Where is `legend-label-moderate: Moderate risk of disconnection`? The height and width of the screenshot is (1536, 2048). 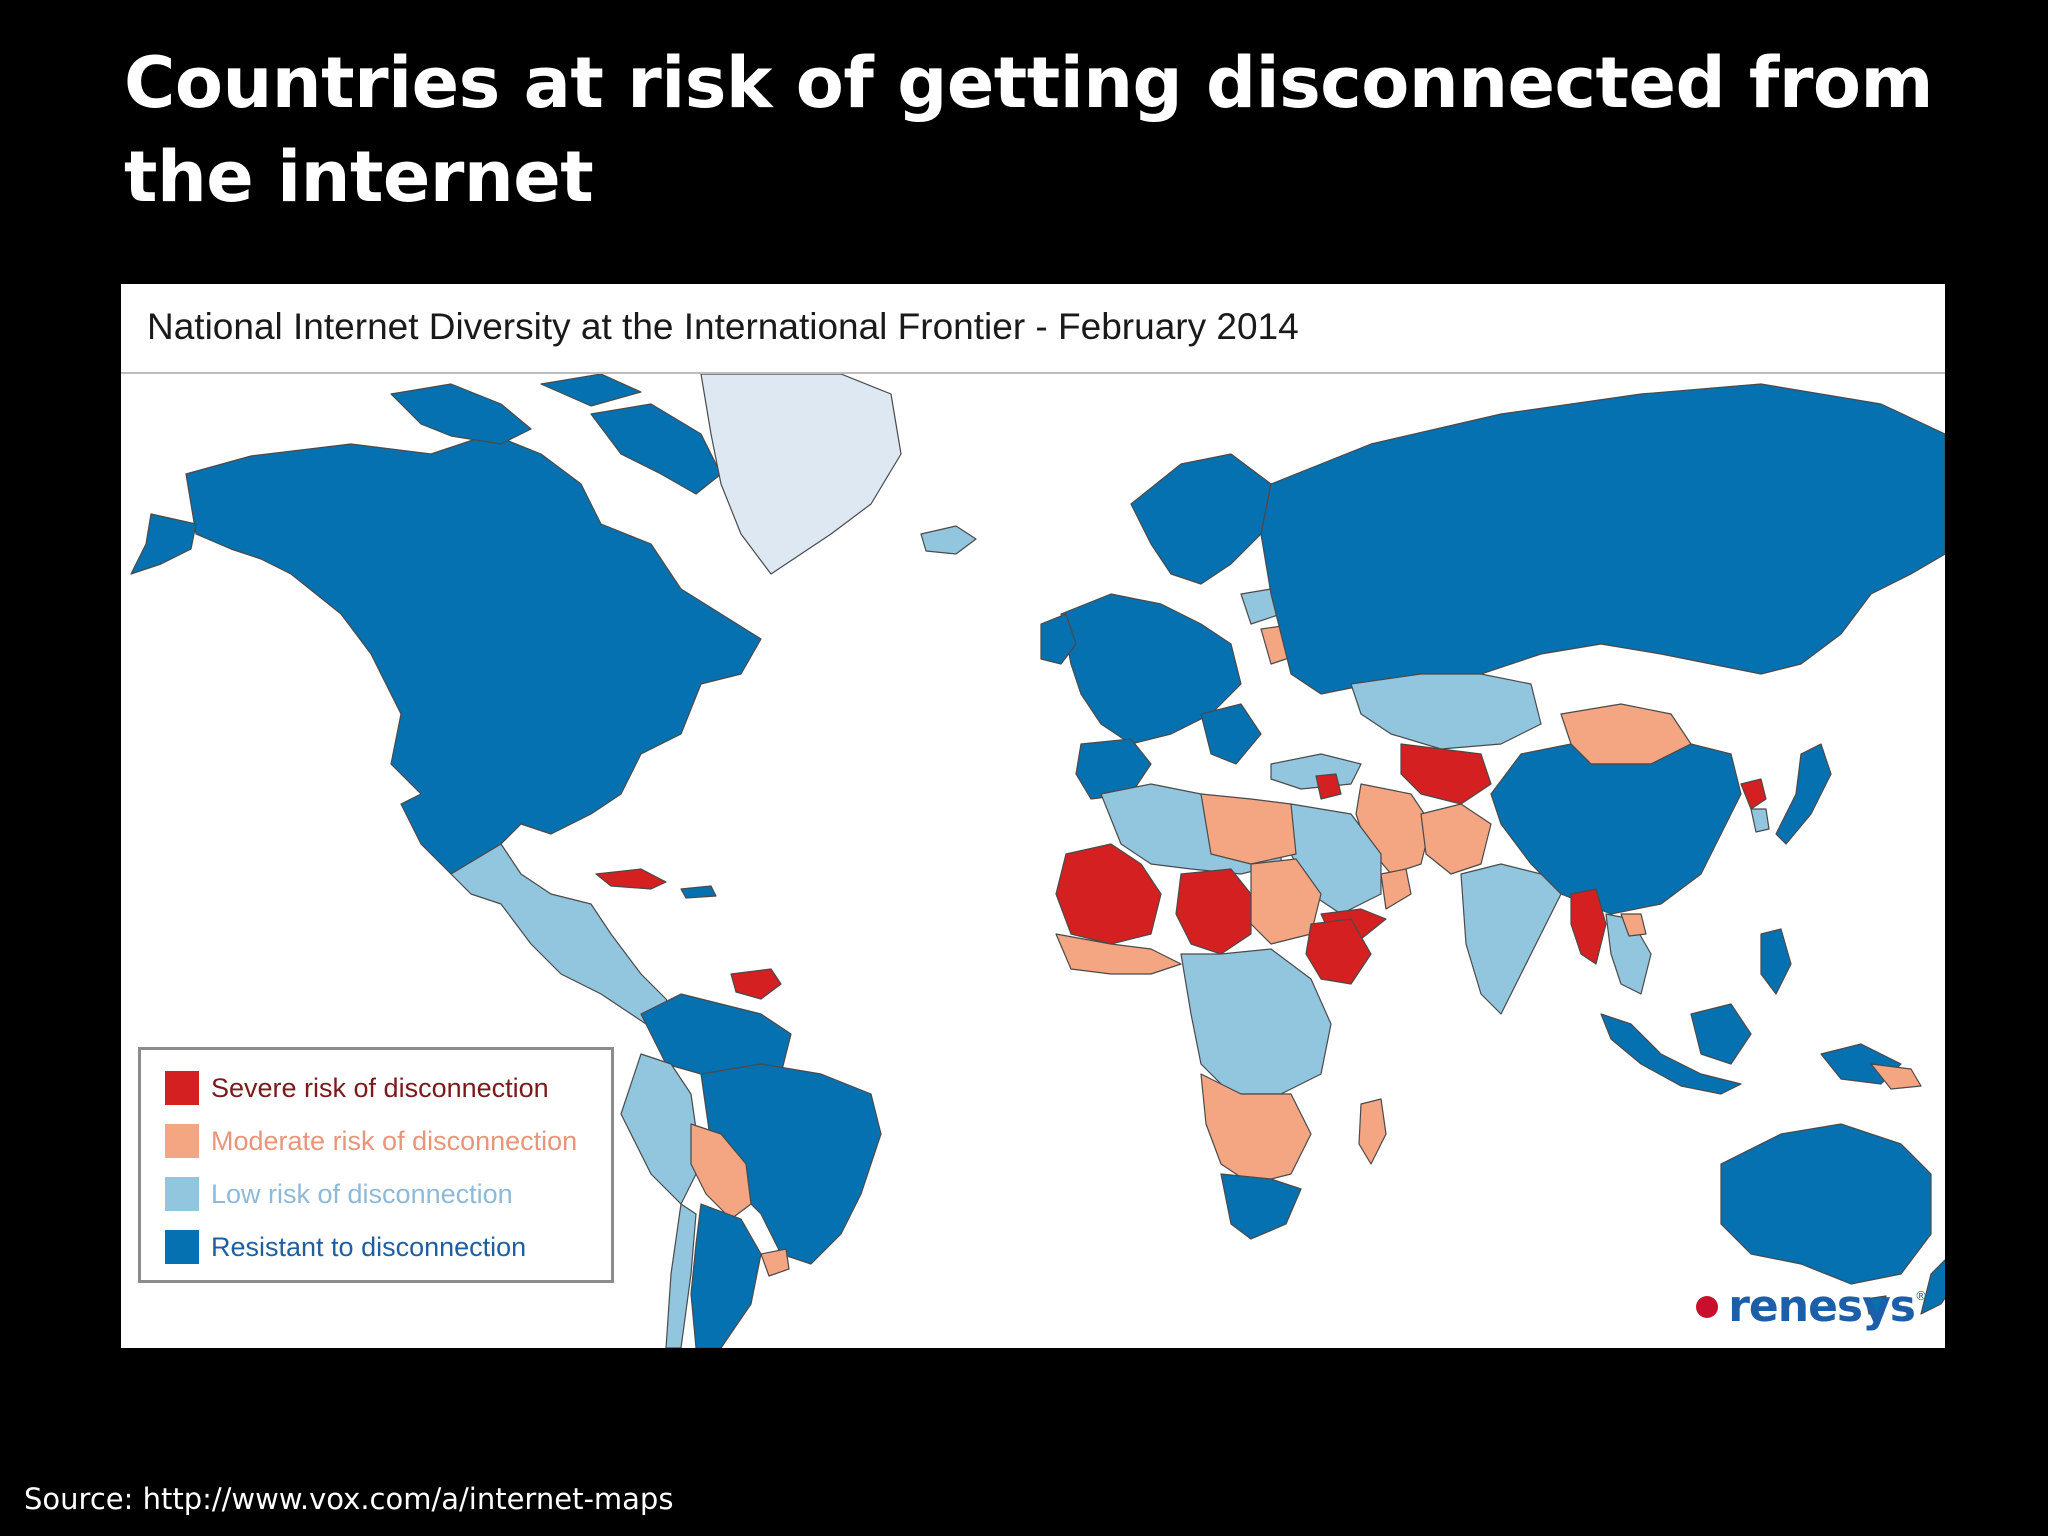 legend-label-moderate: Moderate risk of disconnection is located at coordinates (394, 1140).